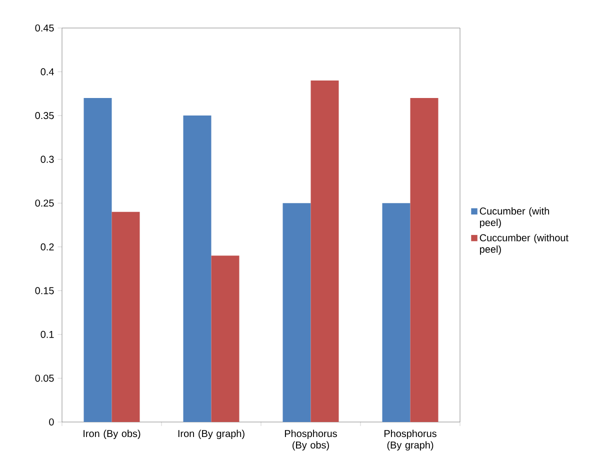 The height and width of the screenshot is (472, 606). Describe the element at coordinates (112, 435) in the screenshot. I see `x-tick-label: Iron (By obs)` at that location.